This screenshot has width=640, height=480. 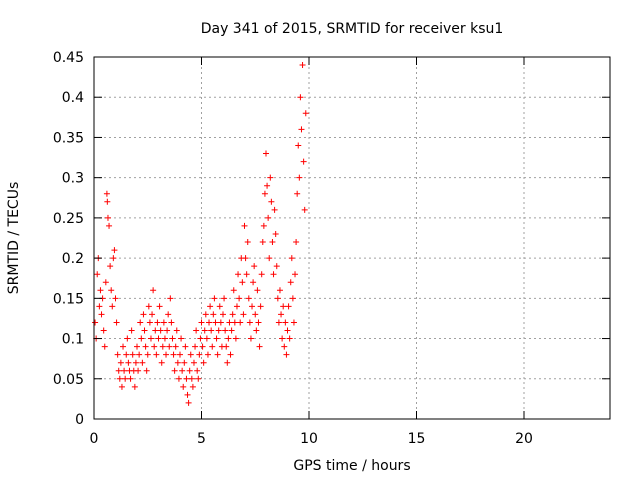 What do you see at coordinates (73, 98) in the screenshot?
I see `y-tick-label: 0.4` at bounding box center [73, 98].